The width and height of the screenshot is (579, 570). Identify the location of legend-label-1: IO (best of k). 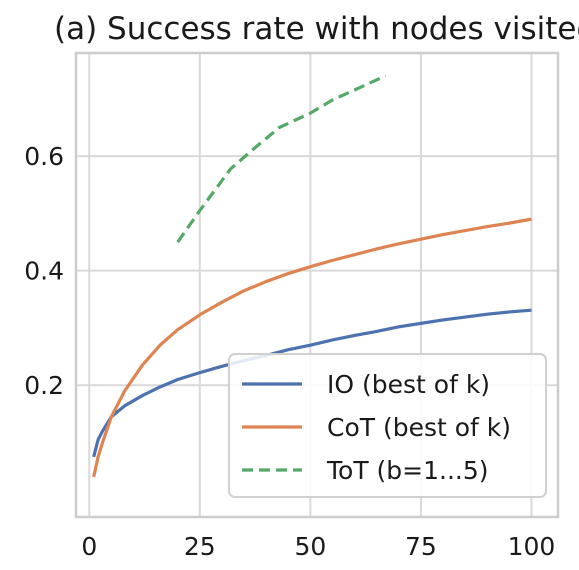
(408, 384).